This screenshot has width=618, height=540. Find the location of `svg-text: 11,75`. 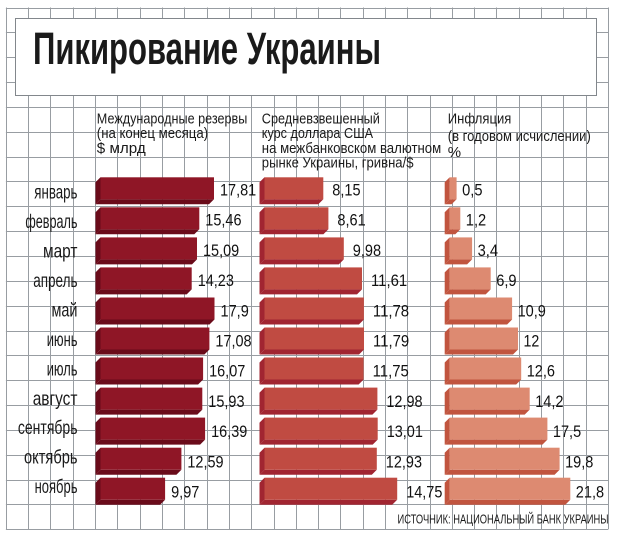

svg-text: 11,75 is located at coordinates (391, 371).